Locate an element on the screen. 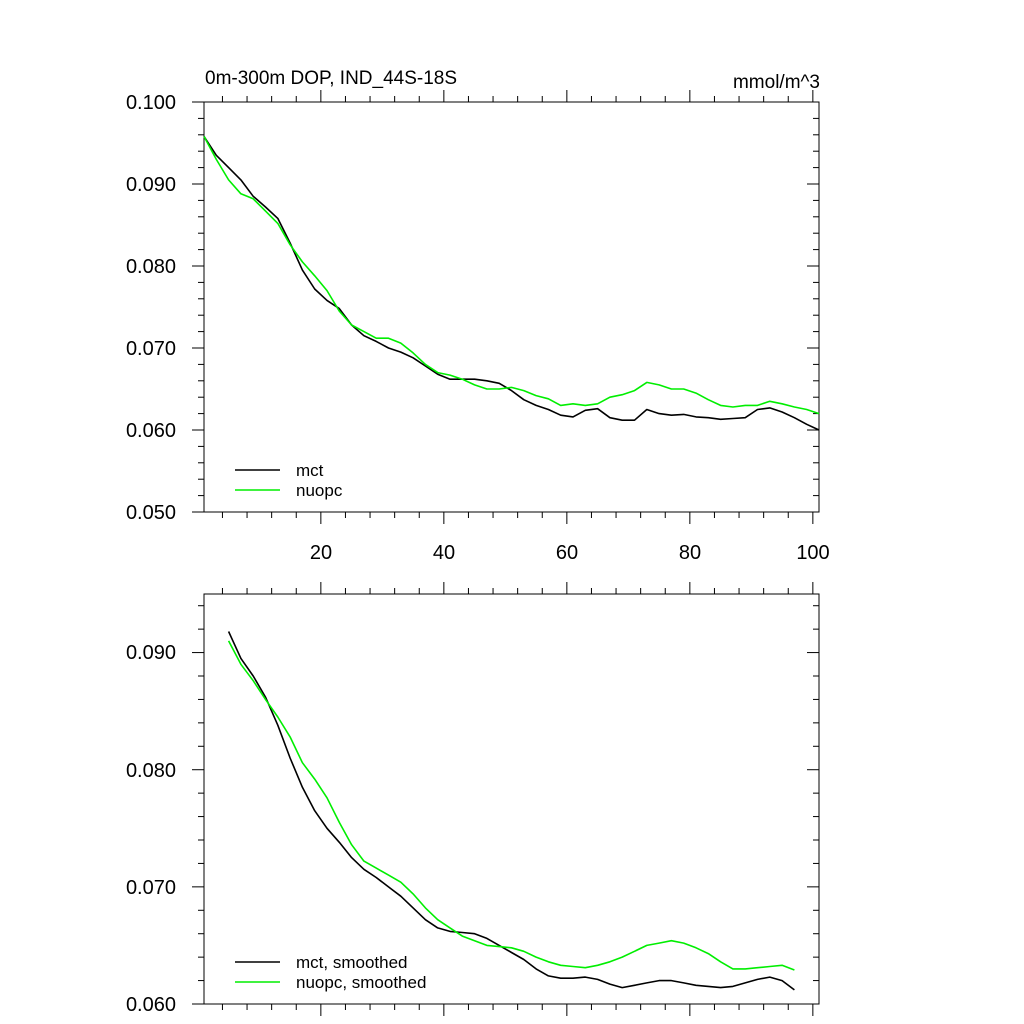 The image size is (1024, 1024). y-tick-label: 0.050 is located at coordinates (151, 513).